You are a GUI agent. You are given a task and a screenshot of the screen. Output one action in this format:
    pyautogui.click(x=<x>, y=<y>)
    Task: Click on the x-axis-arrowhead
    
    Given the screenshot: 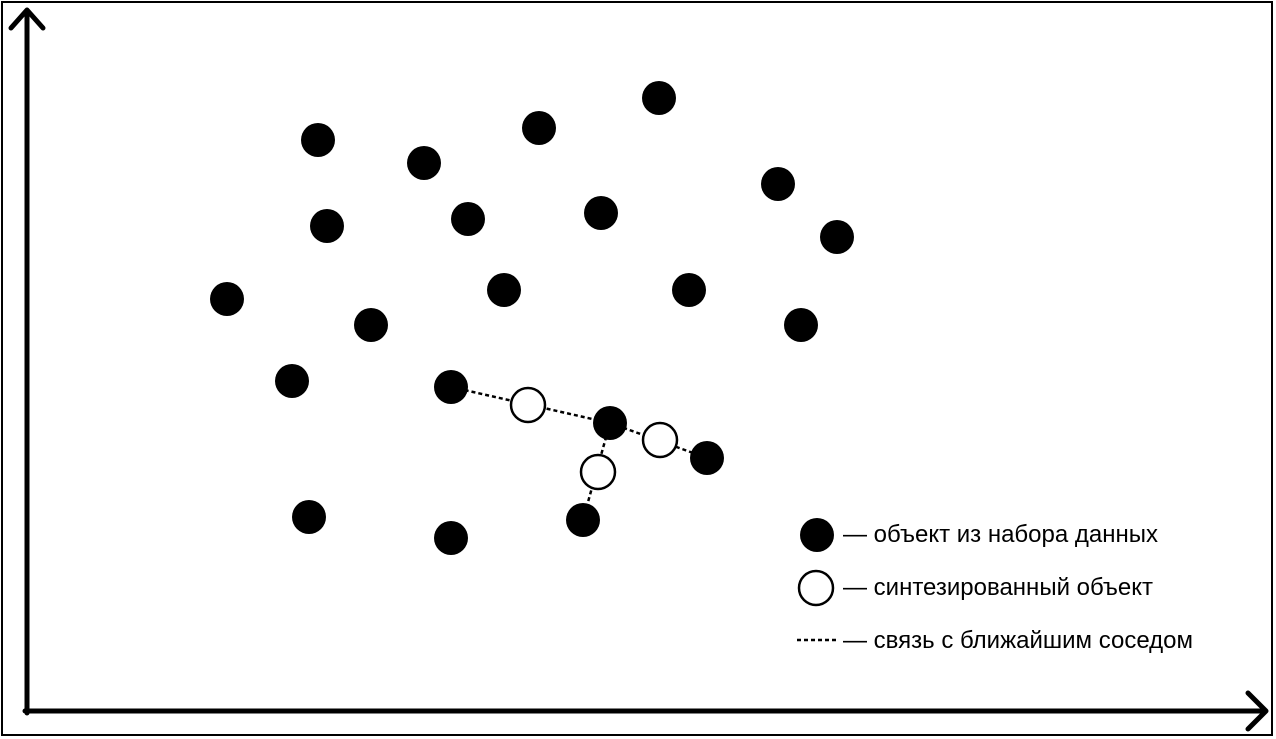 What is the action you would take?
    pyautogui.click(x=1257, y=711)
    